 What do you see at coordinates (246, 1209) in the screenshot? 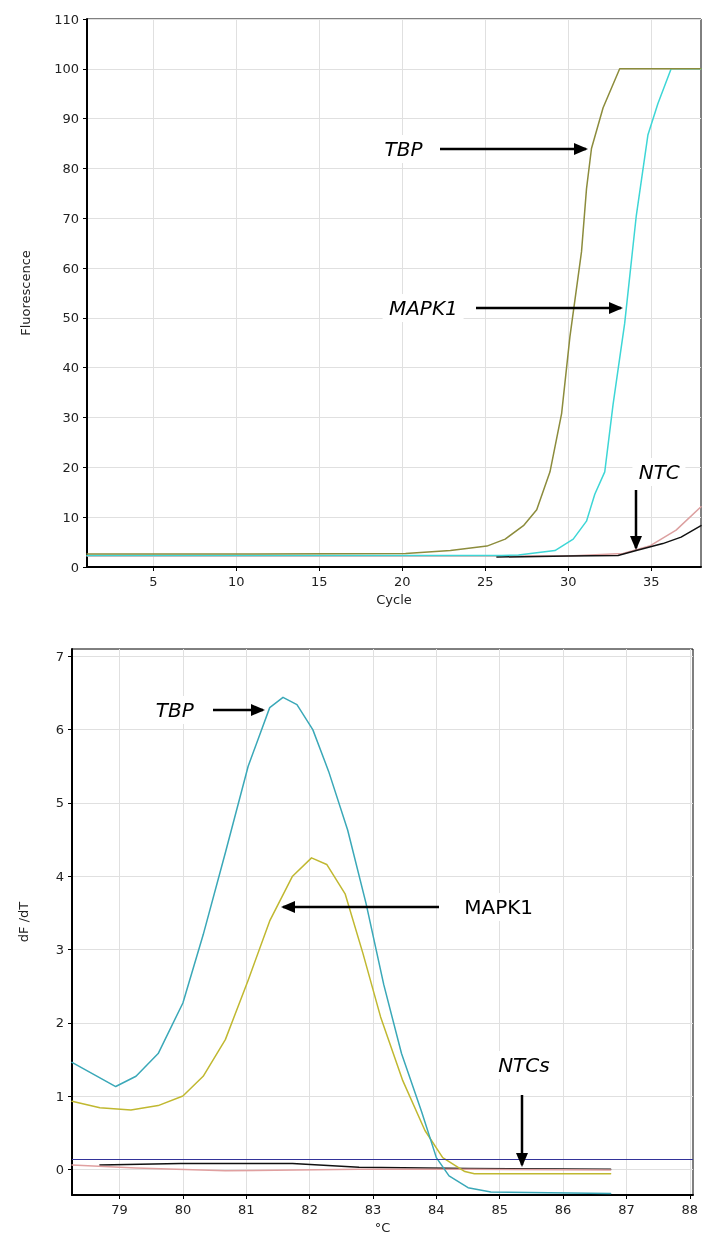
I see `x-tick-label: 81` at bounding box center [246, 1209].